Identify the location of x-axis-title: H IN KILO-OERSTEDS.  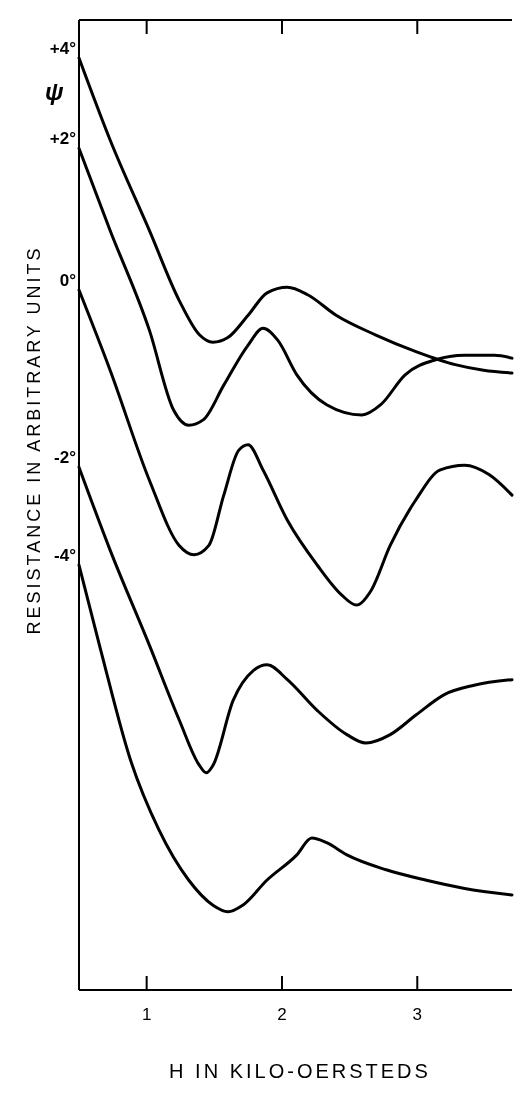
(300, 1071).